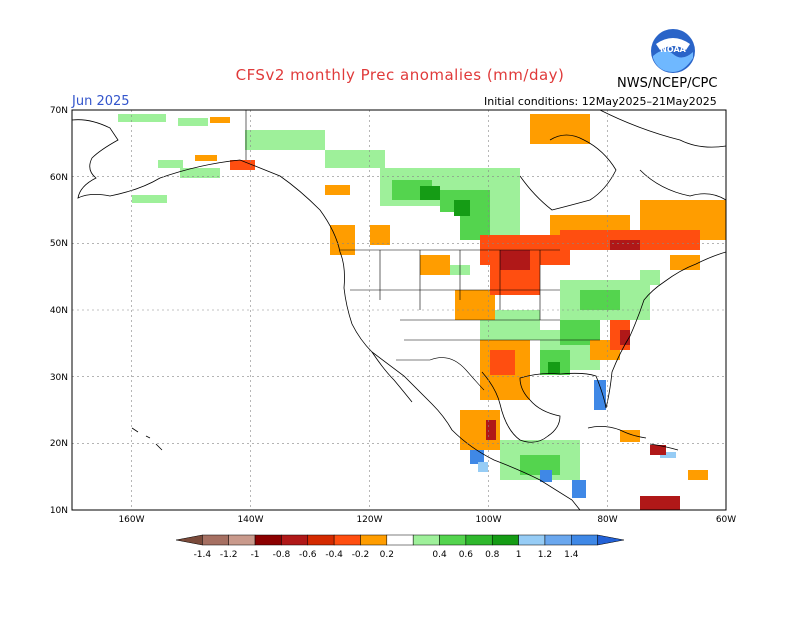 This screenshot has width=800, height=618. I want to click on legend-label: -0.2, so click(361, 555).